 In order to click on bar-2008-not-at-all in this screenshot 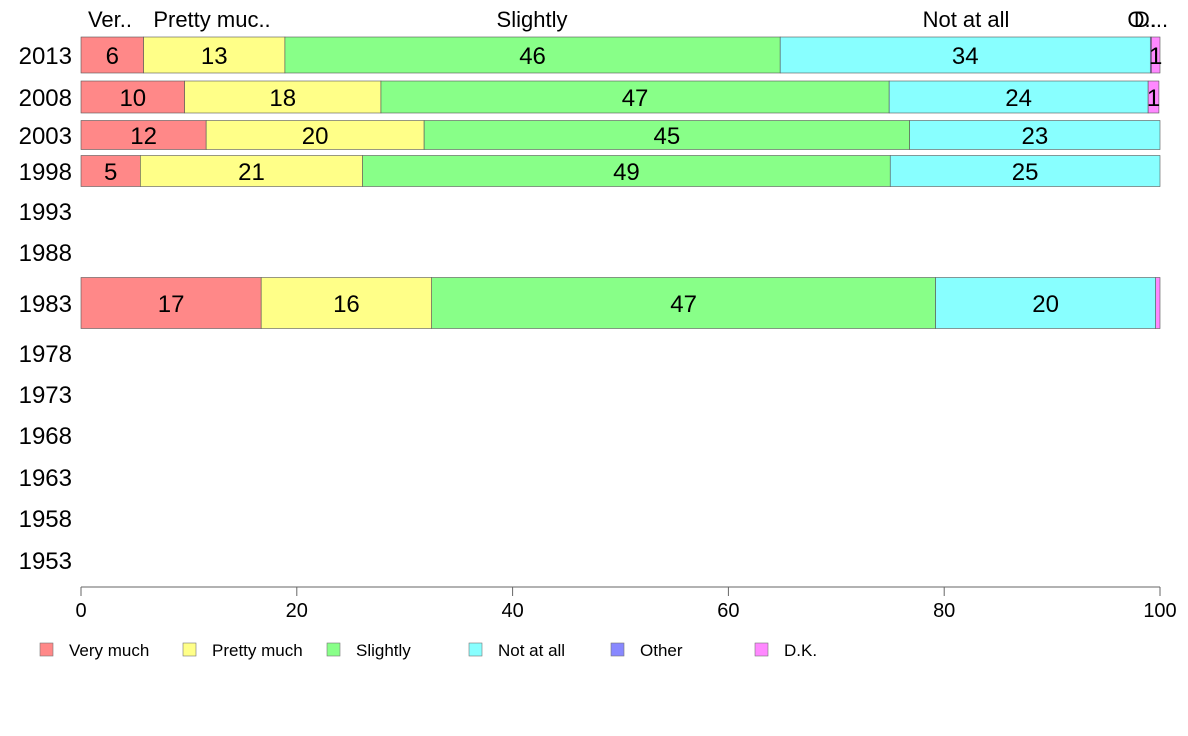, I will do `click(1018, 97)`.